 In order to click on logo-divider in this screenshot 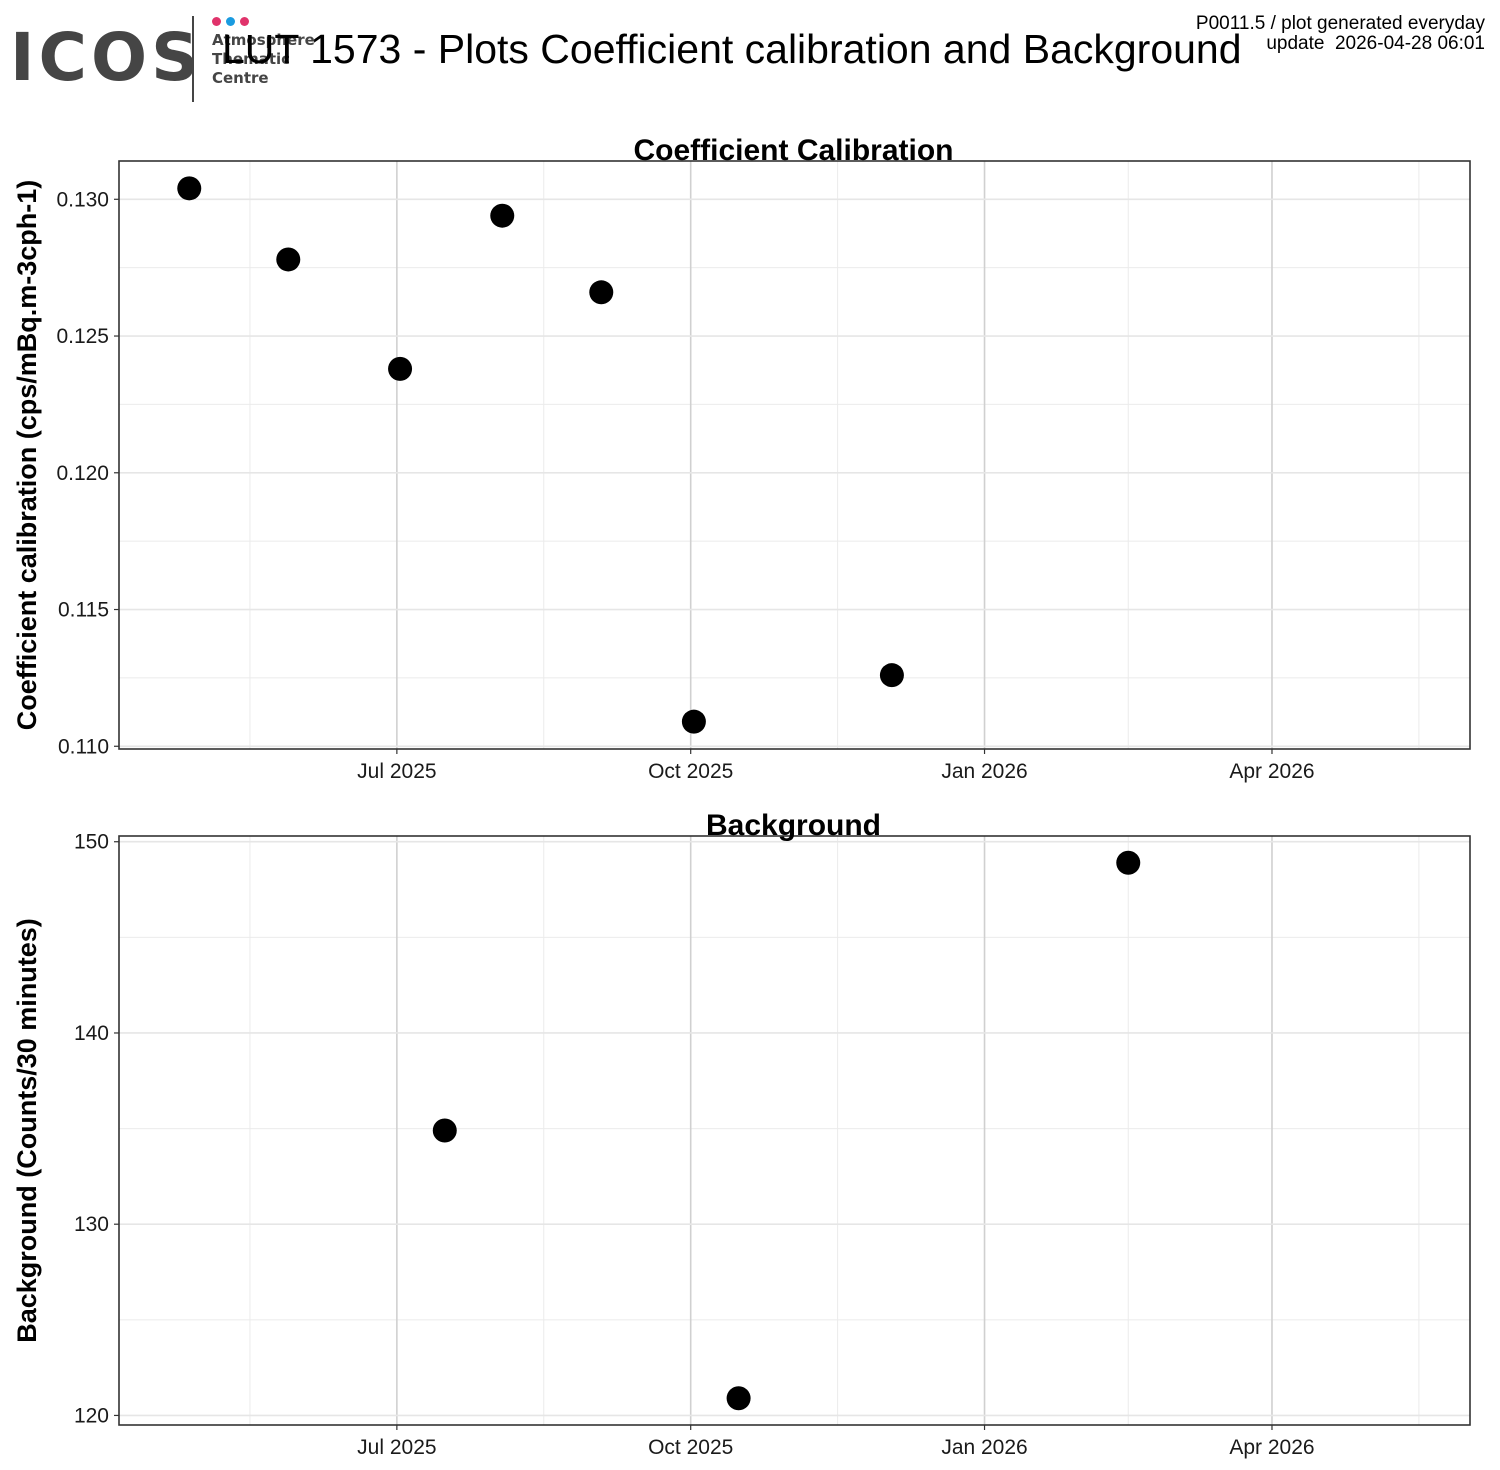, I will do `click(193, 59)`.